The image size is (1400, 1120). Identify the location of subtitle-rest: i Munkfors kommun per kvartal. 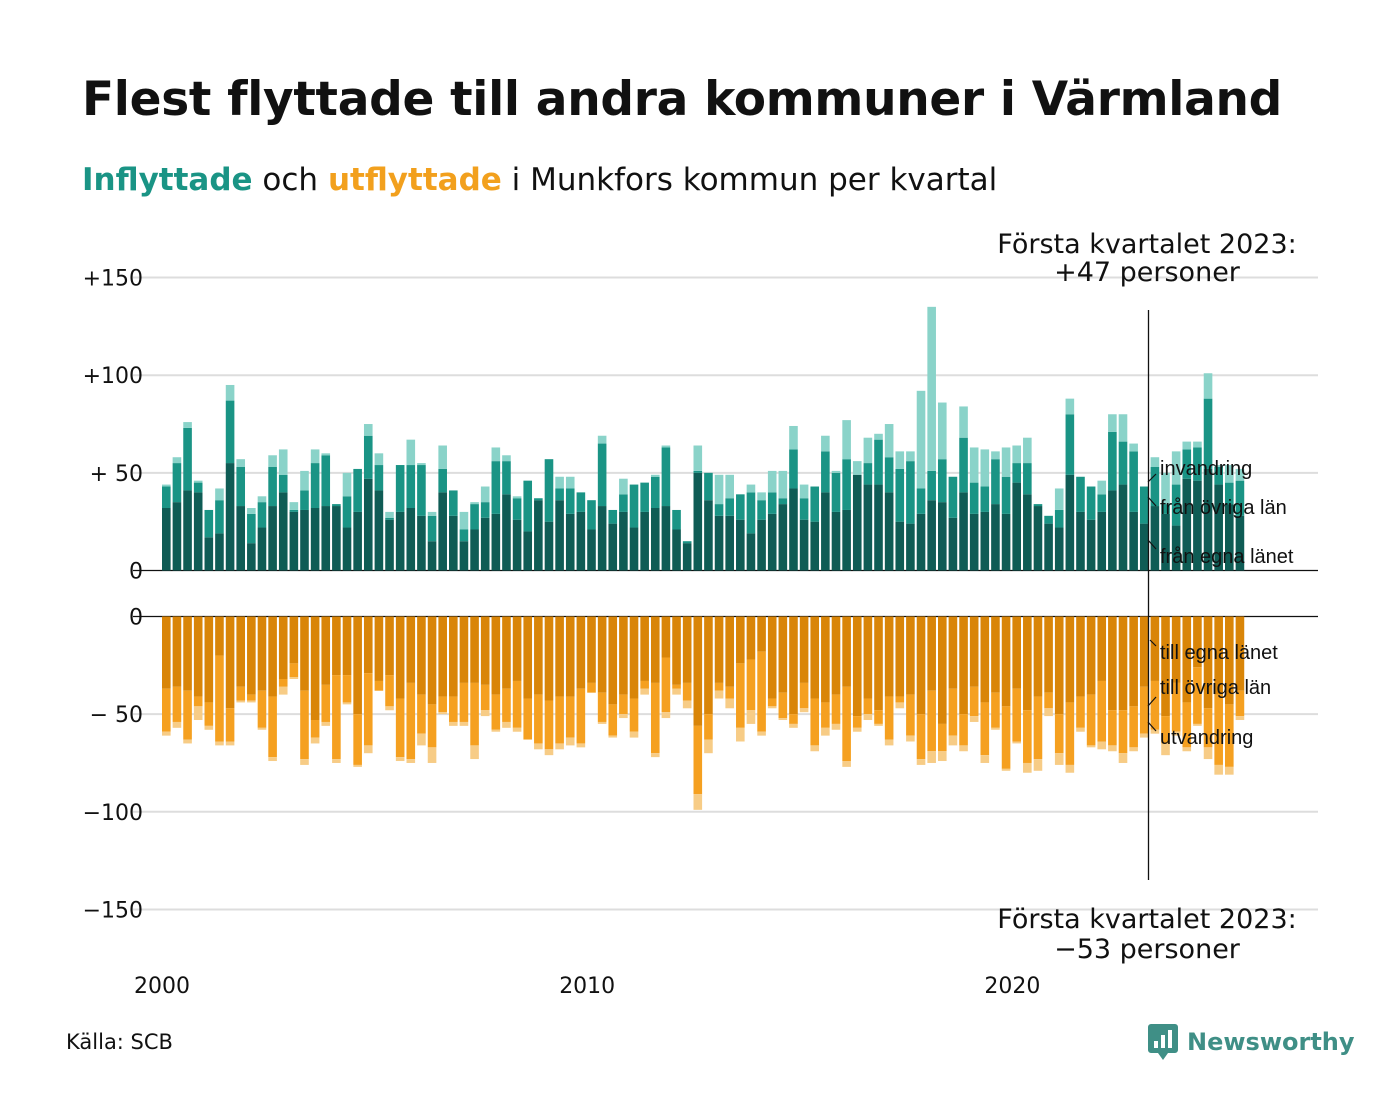
(749, 180).